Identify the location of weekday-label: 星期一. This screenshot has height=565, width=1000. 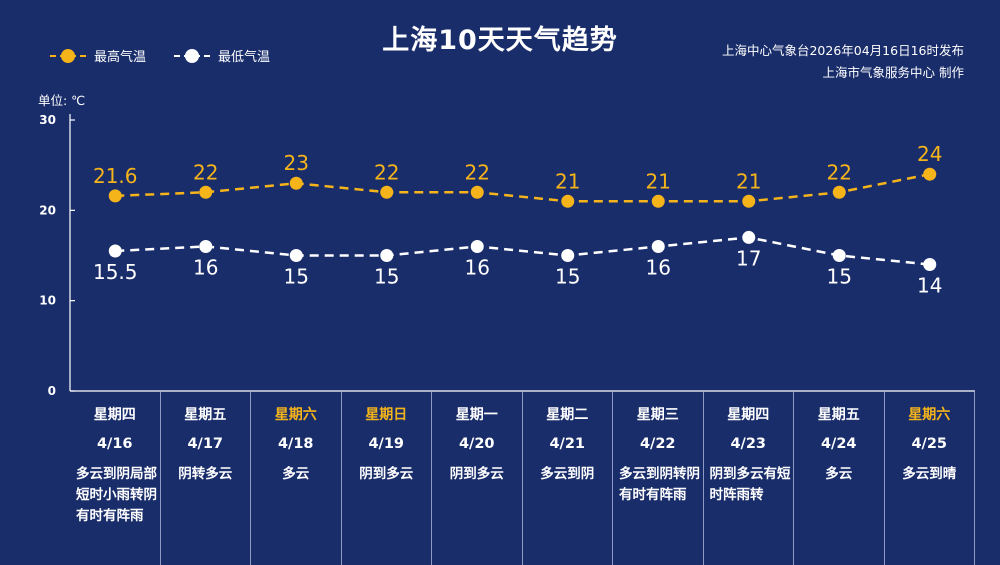
(476, 415).